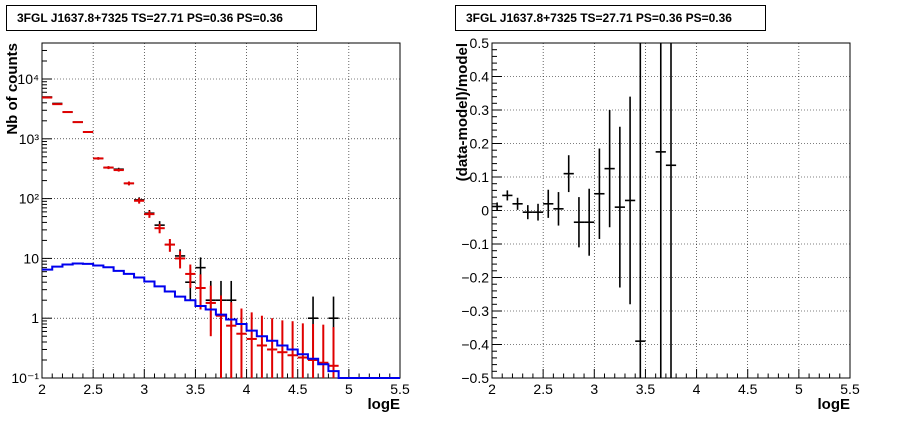 This screenshot has width=898, height=421. Describe the element at coordinates (475, 378) in the screenshot. I see `y-tick-label: −0.5` at that location.